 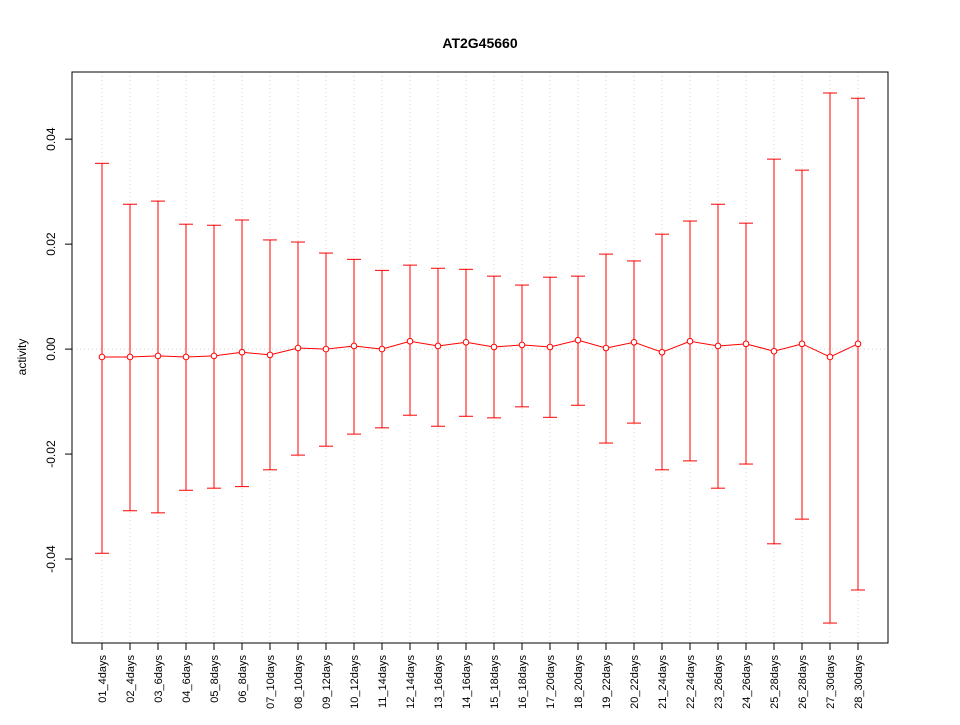 I want to click on mean-line, so click(x=480, y=348).